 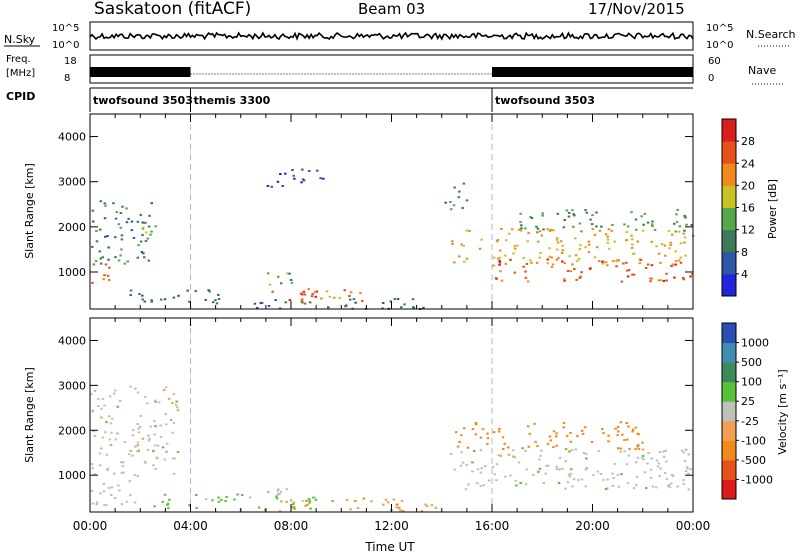 What do you see at coordinates (772, 209) in the screenshot?
I see `power-colorbar-label: Power [dB]` at bounding box center [772, 209].